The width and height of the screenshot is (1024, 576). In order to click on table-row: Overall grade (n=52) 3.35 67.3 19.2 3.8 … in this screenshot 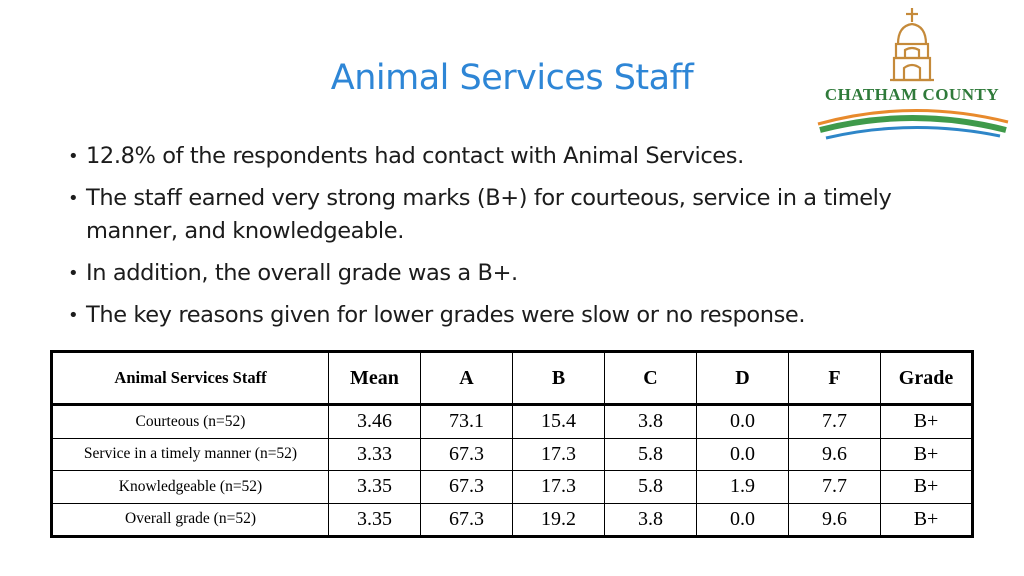, I will do `click(512, 519)`.